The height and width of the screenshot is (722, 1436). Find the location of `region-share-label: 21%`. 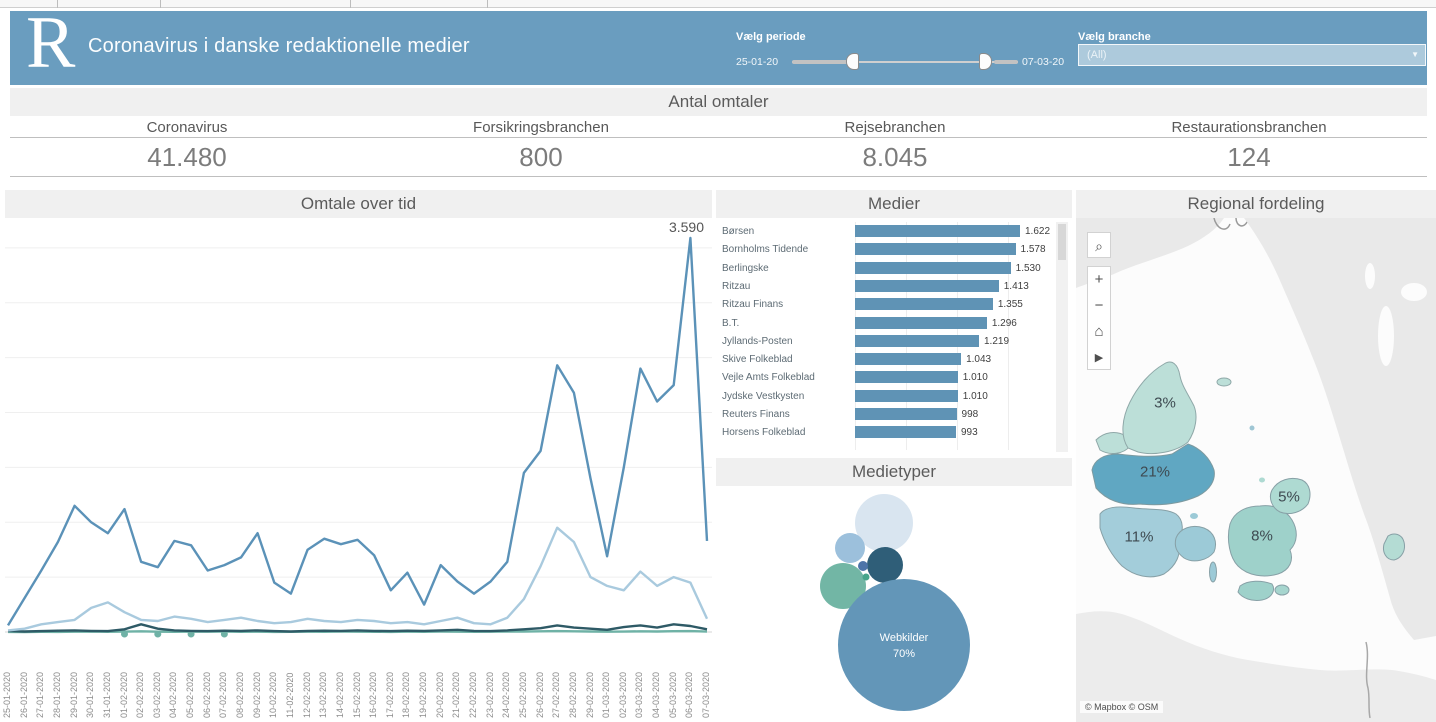

region-share-label: 21% is located at coordinates (1155, 472).